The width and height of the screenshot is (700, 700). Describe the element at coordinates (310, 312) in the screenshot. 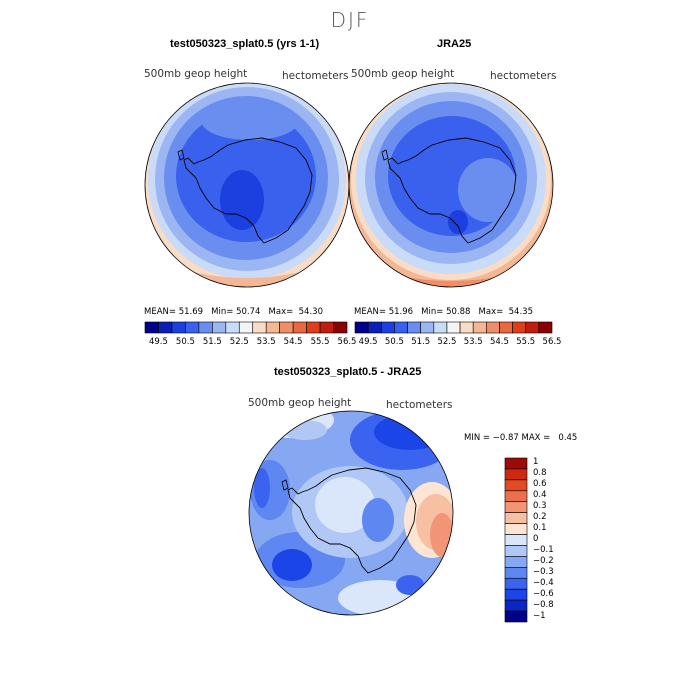

I see `panel1-max: 54.30` at that location.